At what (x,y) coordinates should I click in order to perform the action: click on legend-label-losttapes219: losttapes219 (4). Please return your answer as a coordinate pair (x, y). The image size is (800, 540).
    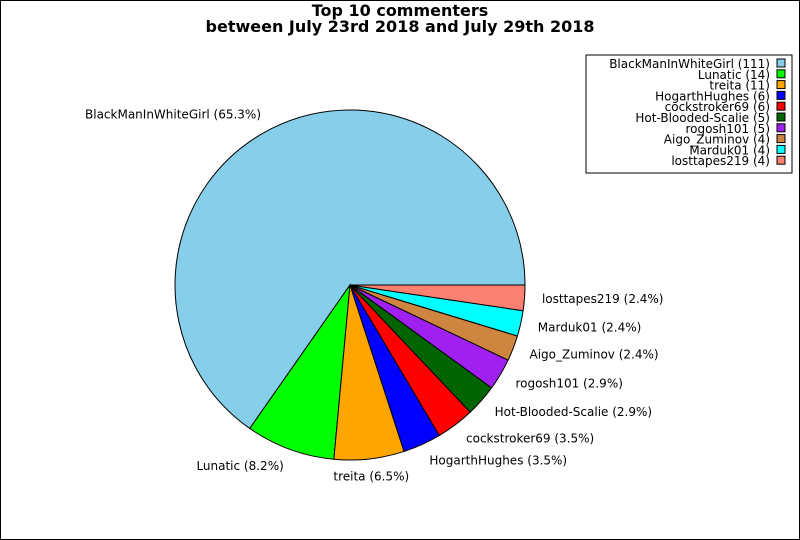
    Looking at the image, I should click on (720, 161).